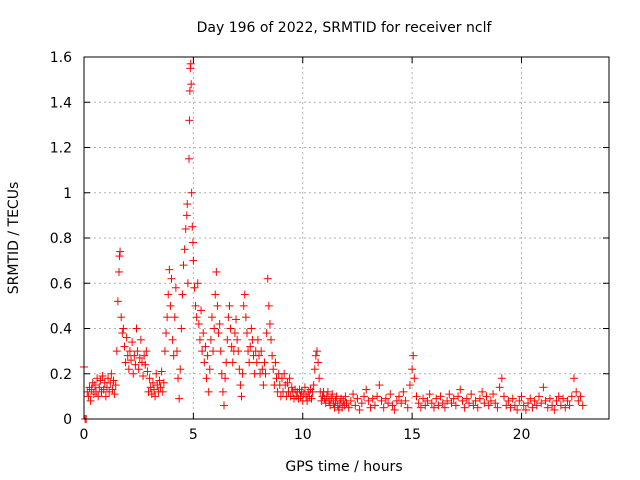 The image size is (640, 480). What do you see at coordinates (61, 239) in the screenshot?
I see `y-tick-label: 0.8` at bounding box center [61, 239].